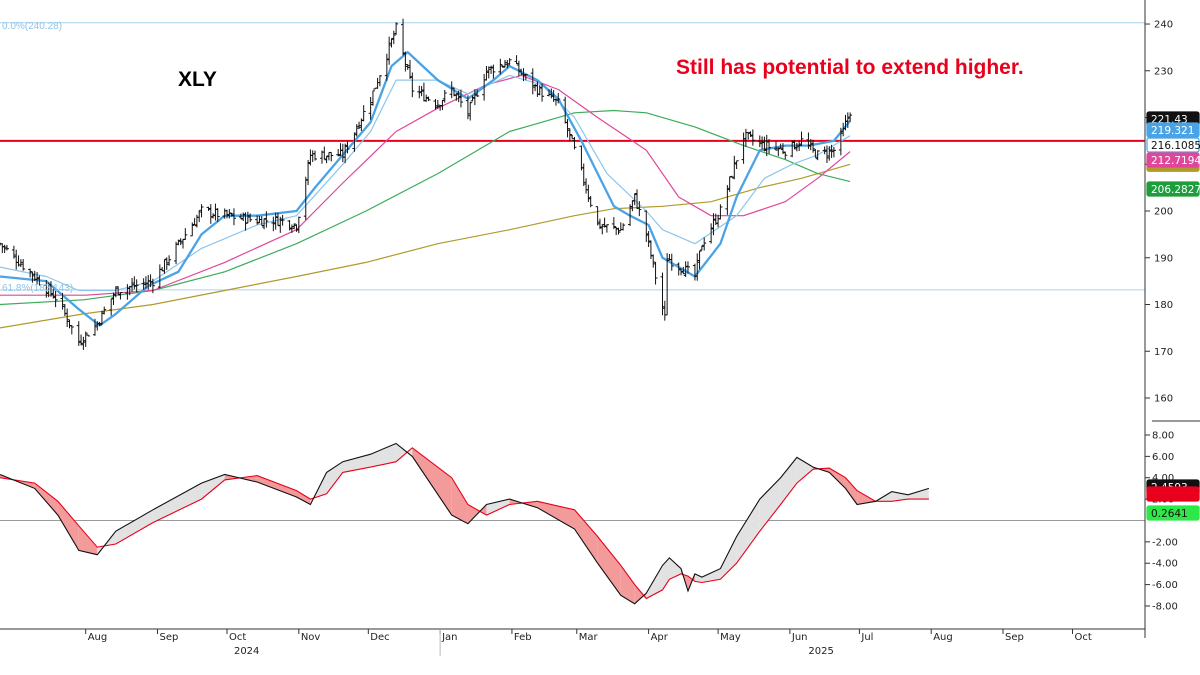 This screenshot has width=1200, height=675. I want to click on price-tag: 219.321, so click(1173, 130).